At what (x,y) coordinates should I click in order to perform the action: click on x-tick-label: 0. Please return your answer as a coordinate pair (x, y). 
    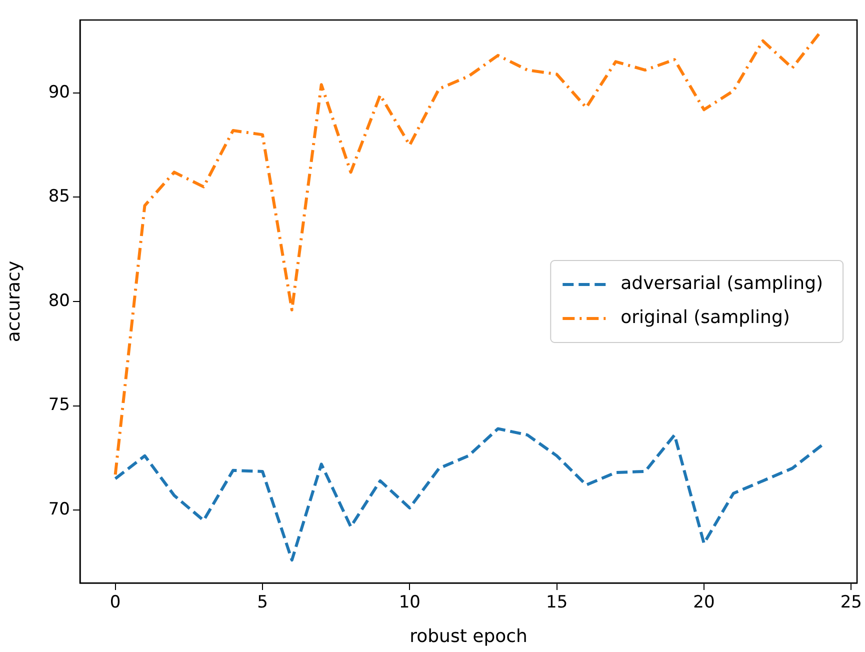
    Looking at the image, I should click on (115, 602).